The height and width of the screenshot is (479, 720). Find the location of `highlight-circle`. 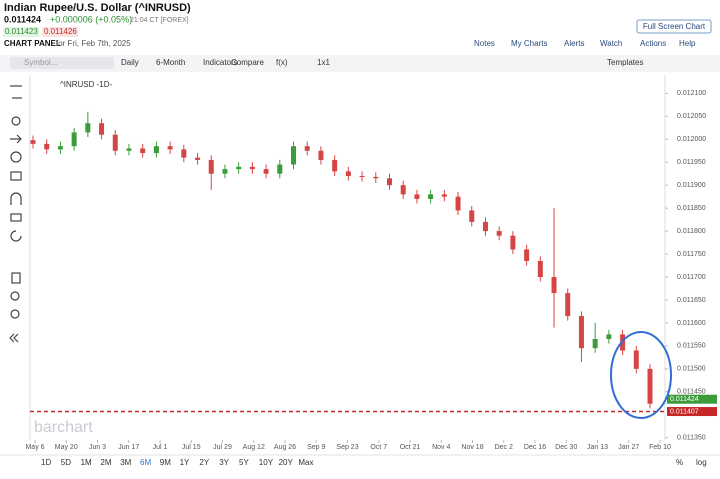

highlight-circle is located at coordinates (641, 375).